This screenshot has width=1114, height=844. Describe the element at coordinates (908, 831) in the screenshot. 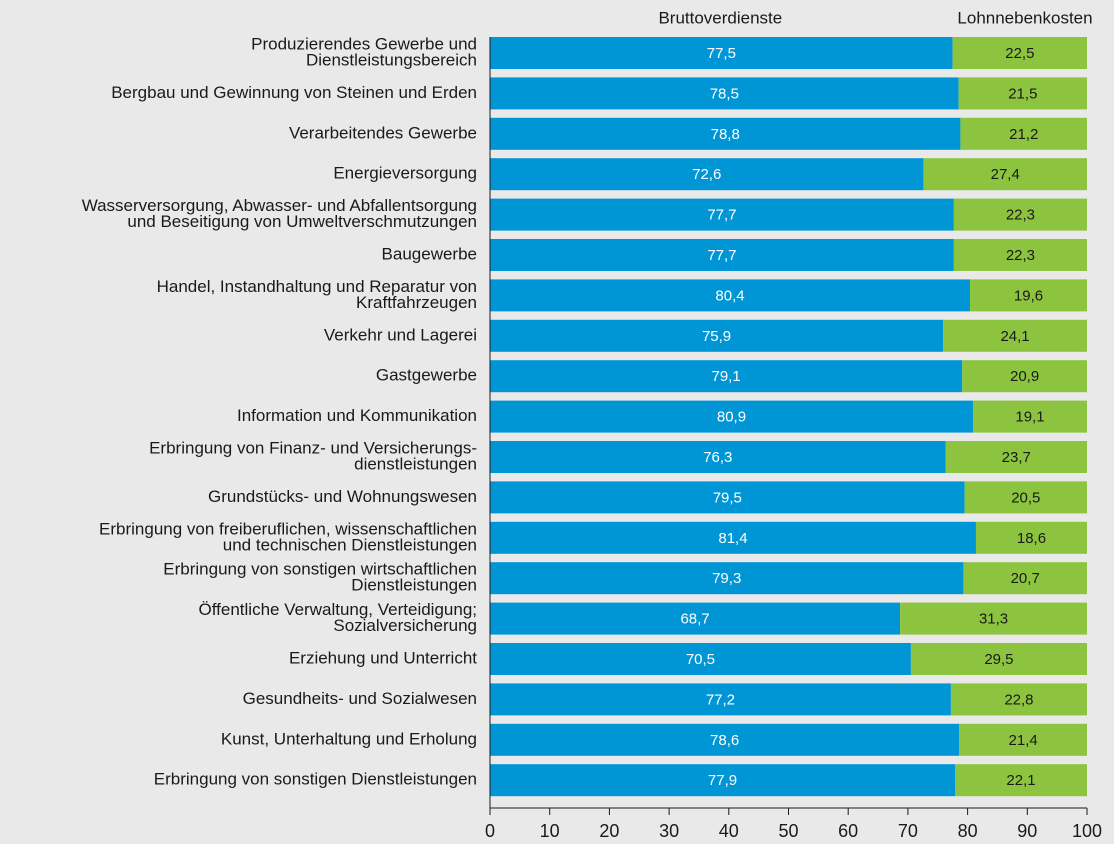

I see `x-tick-label: 70` at that location.